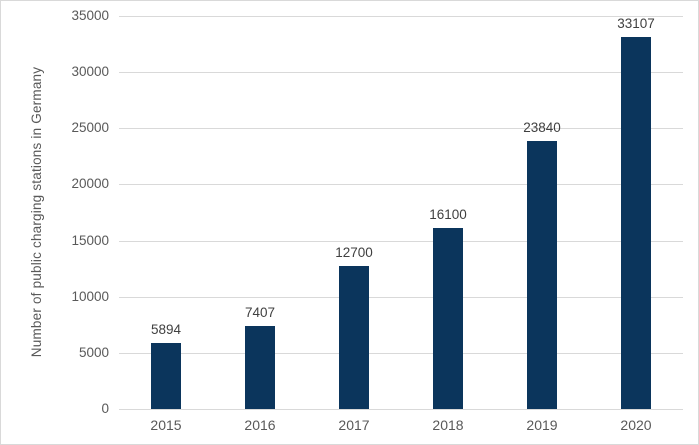 Image resolution: width=699 pixels, height=445 pixels. Describe the element at coordinates (166, 425) in the screenshot. I see `x-tick-label: 2015` at that location.